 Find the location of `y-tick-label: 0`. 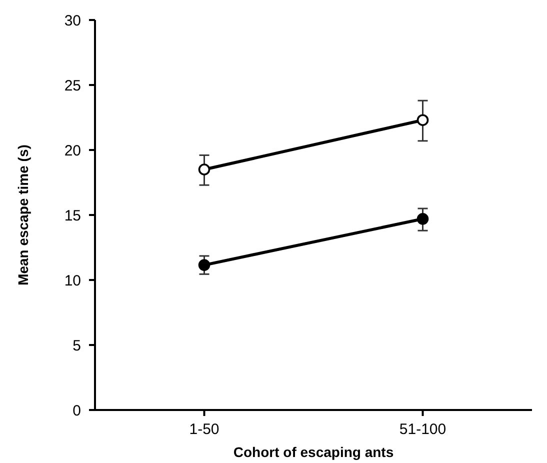

y-tick-label: 0 is located at coordinates (76, 411).